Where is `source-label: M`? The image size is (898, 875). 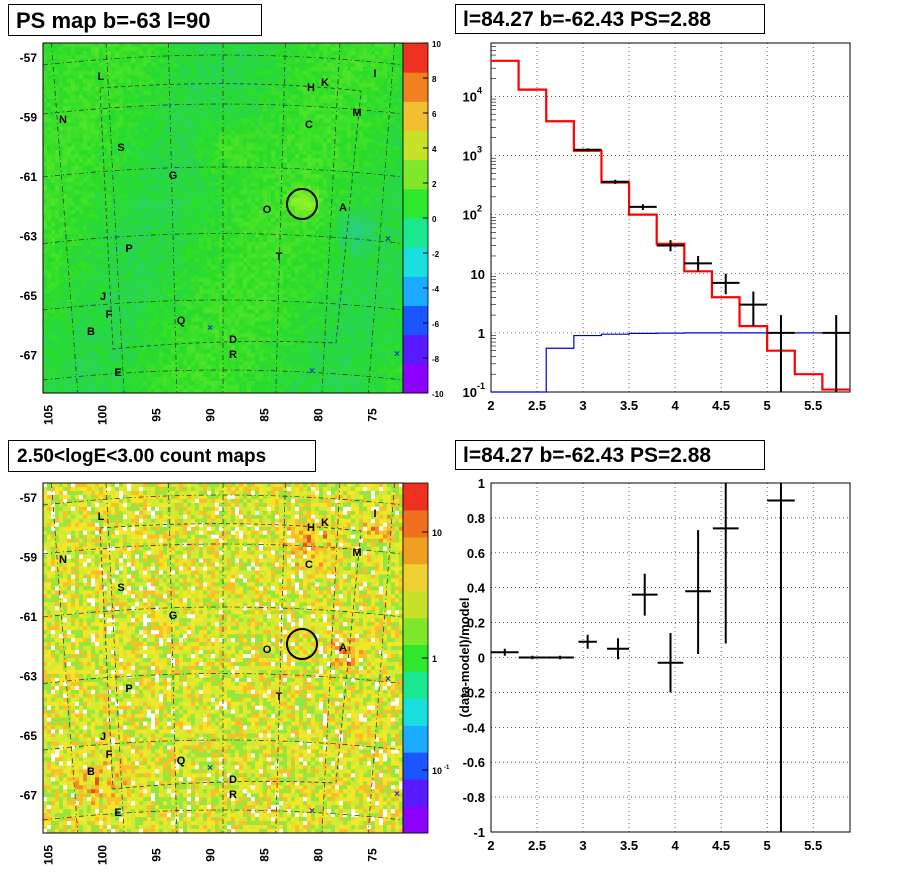
source-label: M is located at coordinates (356, 113).